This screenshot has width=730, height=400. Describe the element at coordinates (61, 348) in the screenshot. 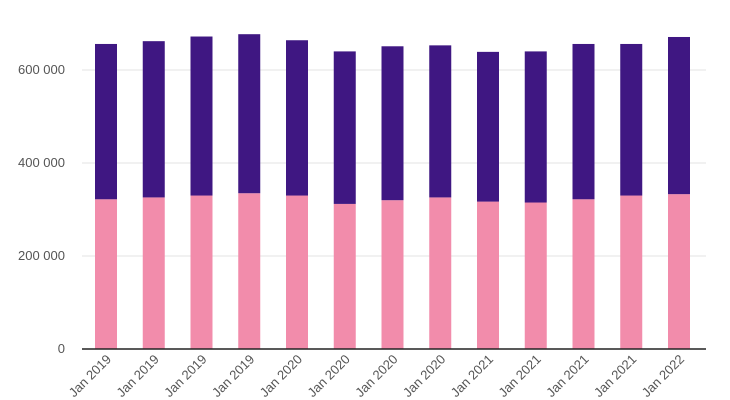

I see `y-tick-label: 0` at that location.